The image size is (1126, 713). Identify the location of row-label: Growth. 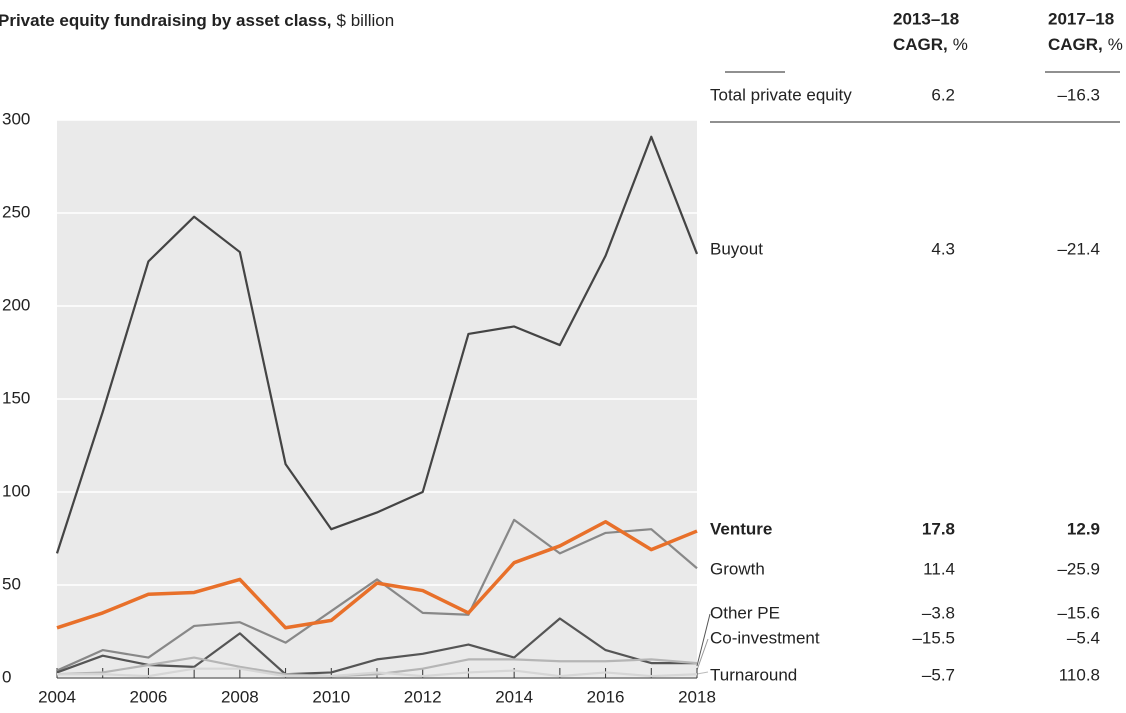
(737, 568).